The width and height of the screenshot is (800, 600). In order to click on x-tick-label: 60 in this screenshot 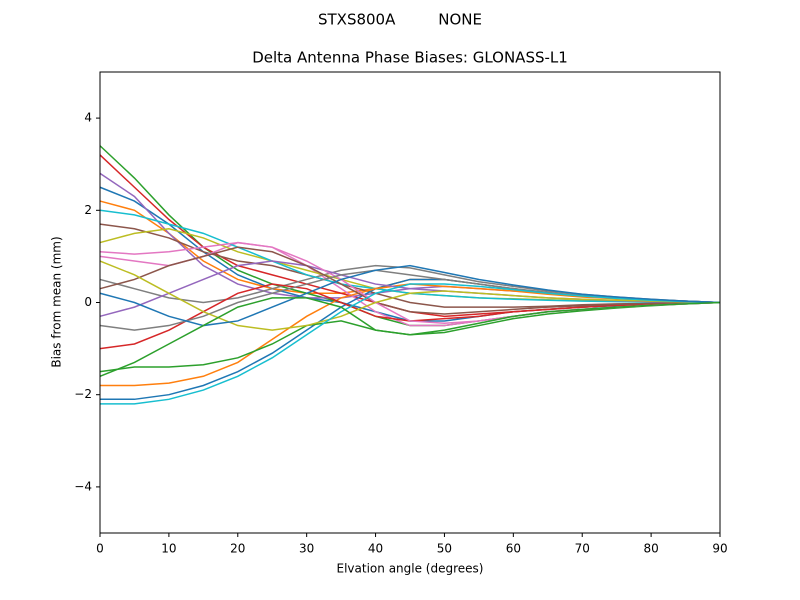, I will do `click(513, 549)`.